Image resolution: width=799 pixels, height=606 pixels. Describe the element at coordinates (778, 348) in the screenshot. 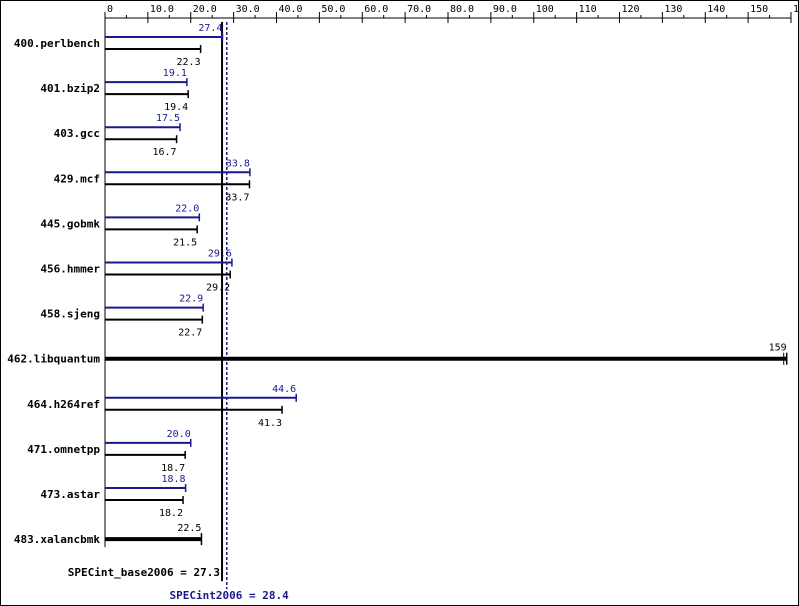

I see `base-value-label: 159` at that location.